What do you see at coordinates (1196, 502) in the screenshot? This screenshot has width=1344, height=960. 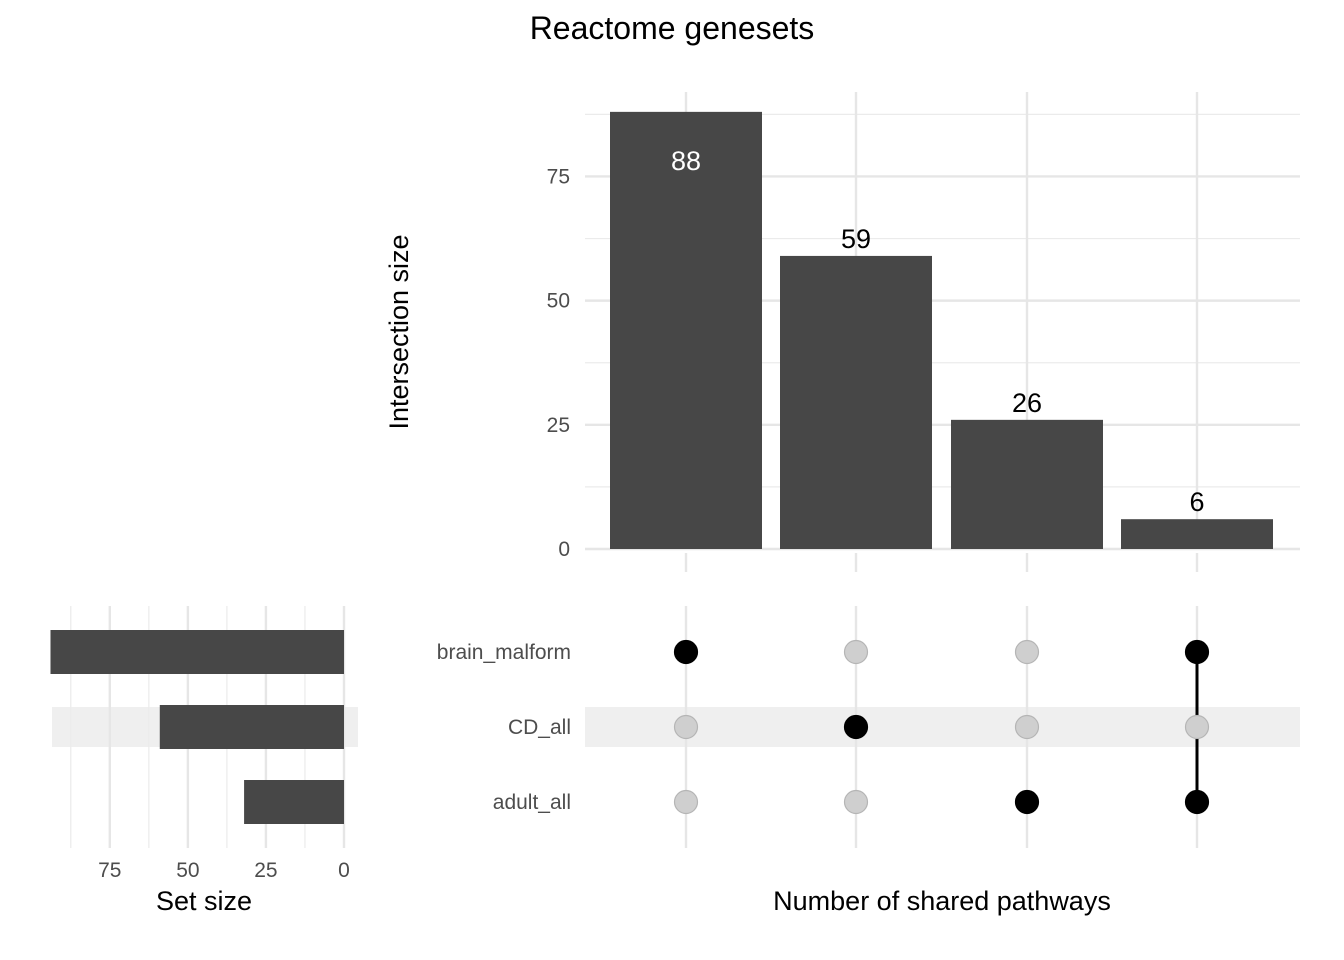 I see `bar-value-label: 6` at bounding box center [1196, 502].